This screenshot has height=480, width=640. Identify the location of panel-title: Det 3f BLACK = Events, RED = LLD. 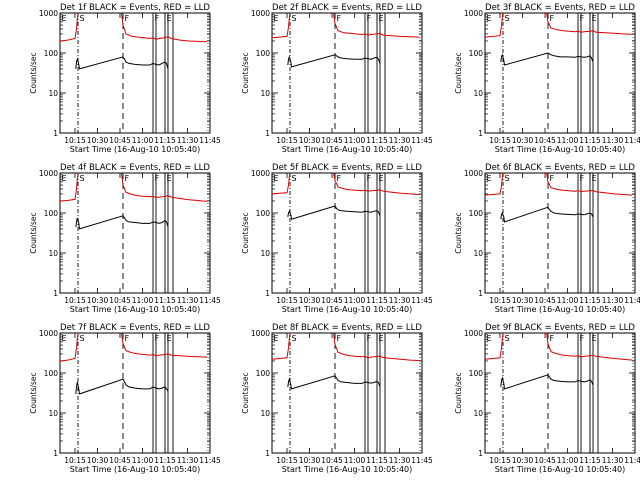
(560, 8).